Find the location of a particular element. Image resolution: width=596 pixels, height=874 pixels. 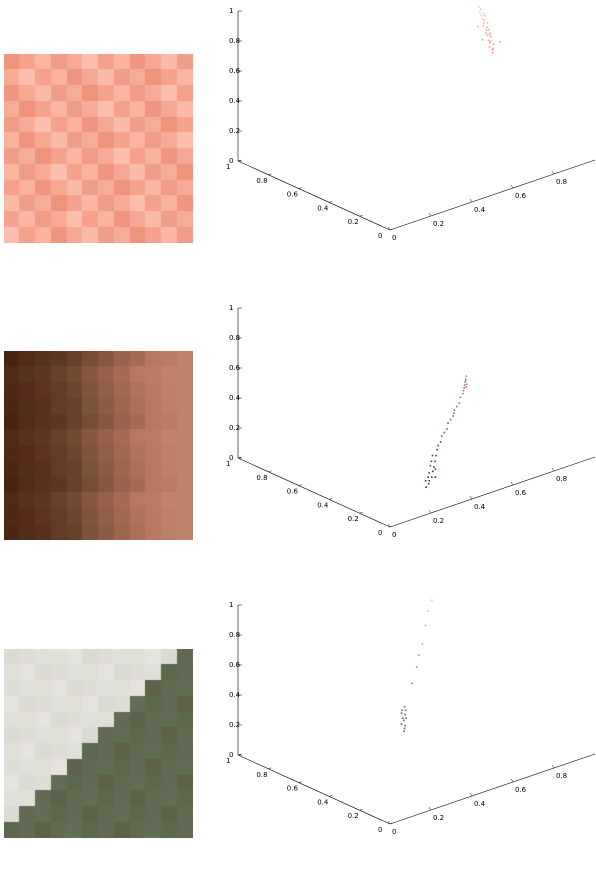

x-tick-label: 0.6 is located at coordinates (521, 790).